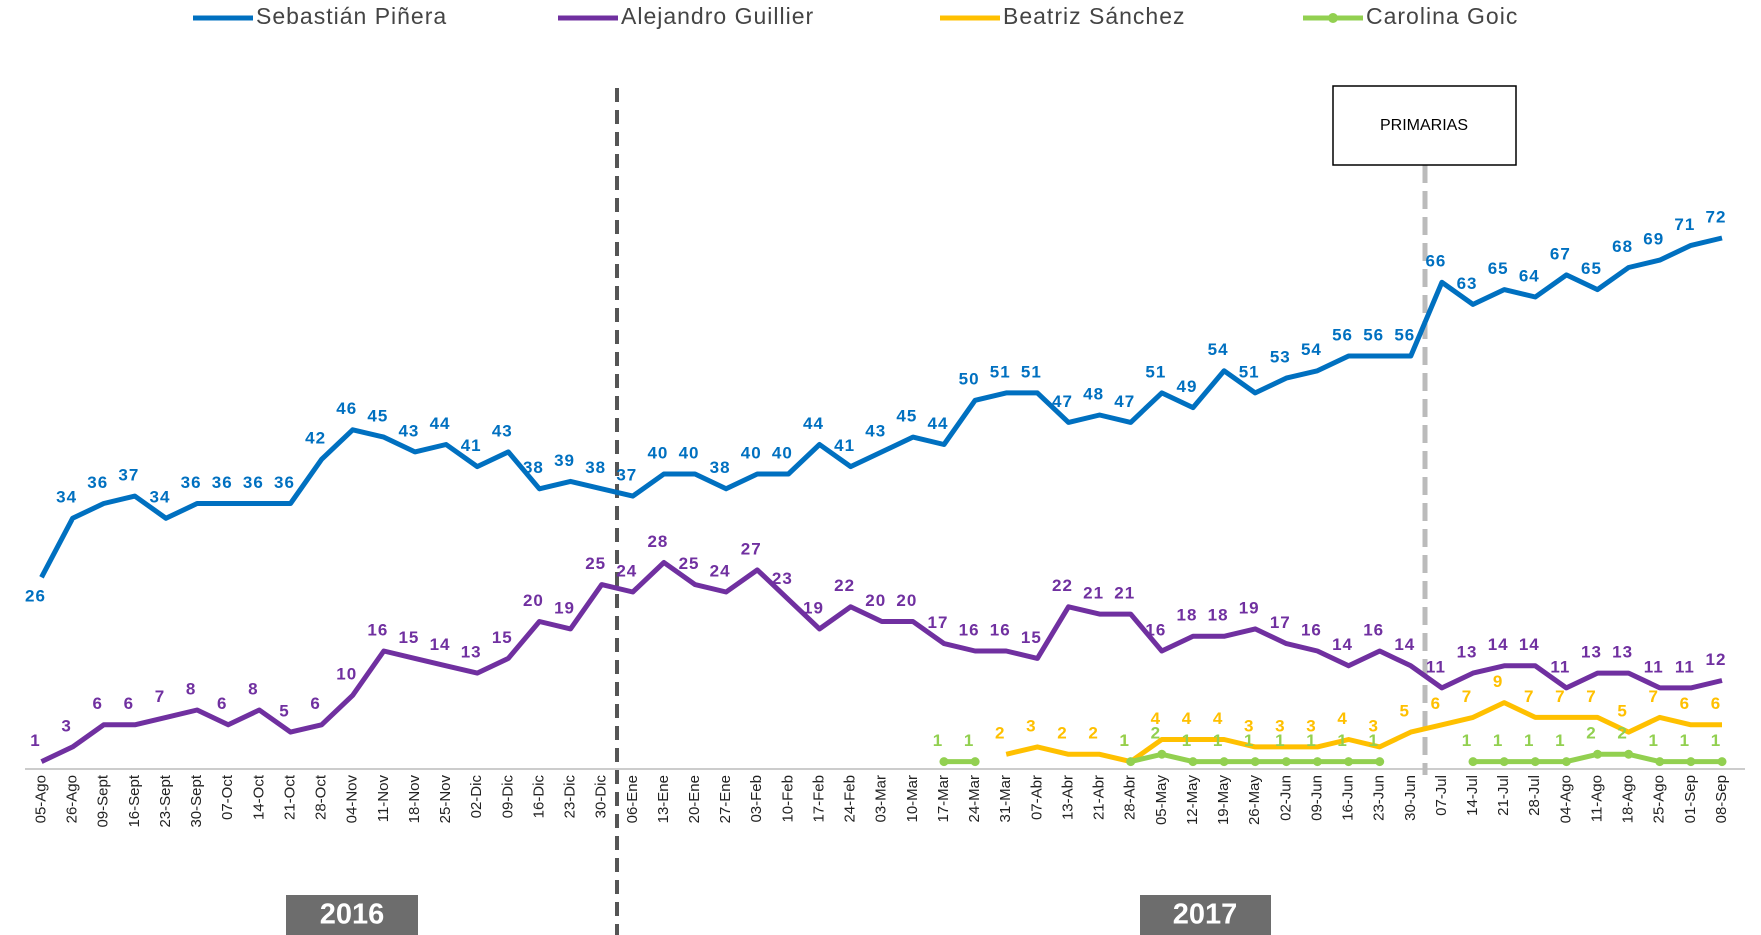 This screenshot has width=1761, height=935. I want to click on data-label: 39, so click(564, 460).